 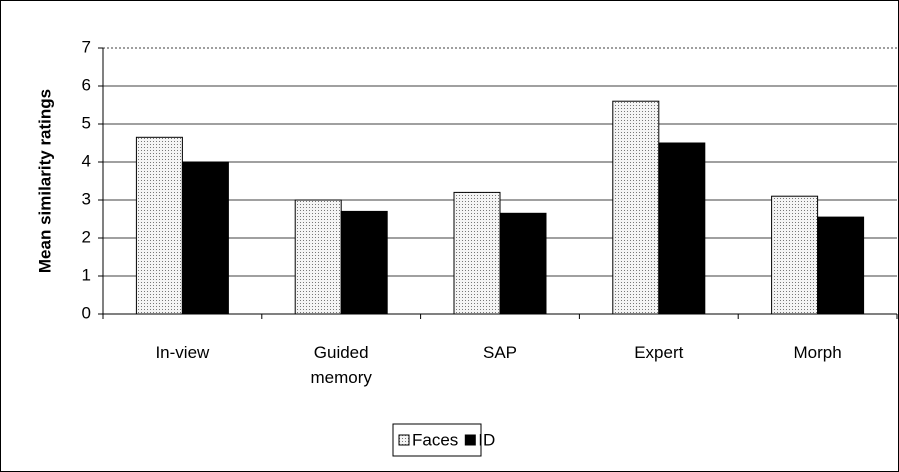 I want to click on y-tick-label: 6, so click(x=86, y=84).